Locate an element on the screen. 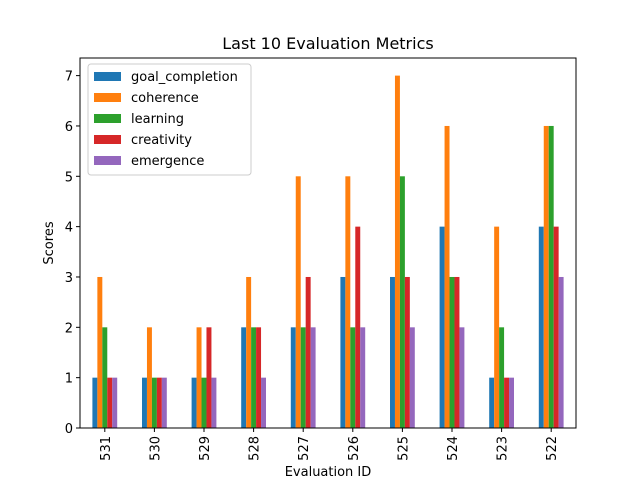 This screenshot has height=480, width=640. legend-label-learning: learning is located at coordinates (157, 119).